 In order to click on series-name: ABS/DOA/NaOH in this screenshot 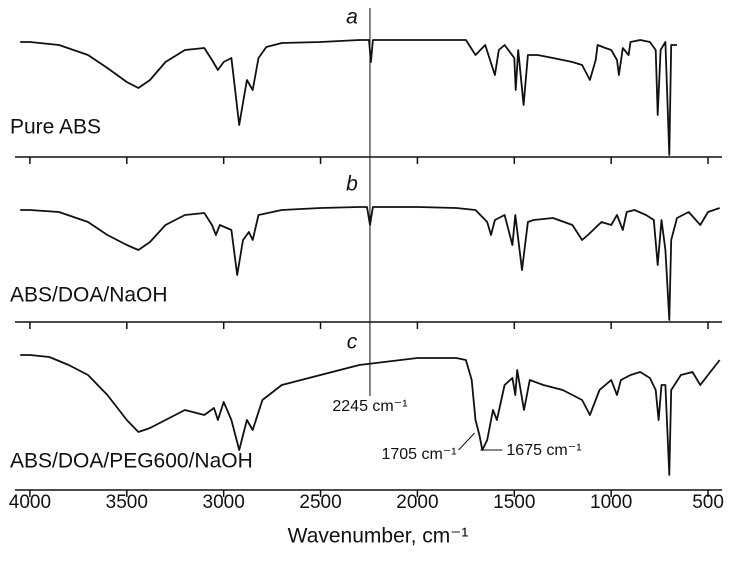, I will do `click(89, 295)`.